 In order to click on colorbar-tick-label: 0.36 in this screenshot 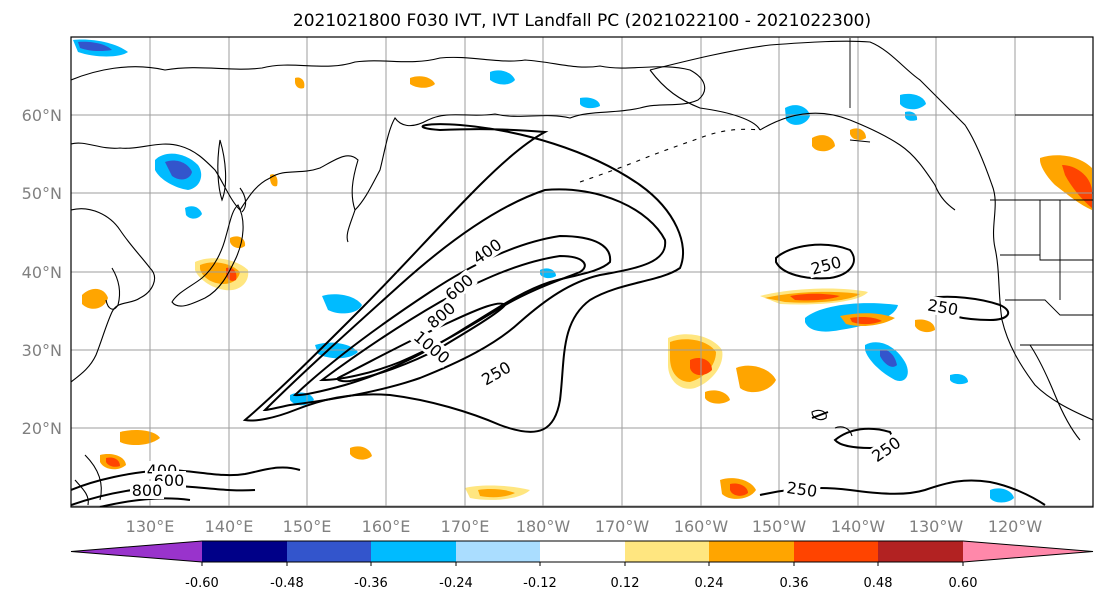, I will do `click(794, 583)`.